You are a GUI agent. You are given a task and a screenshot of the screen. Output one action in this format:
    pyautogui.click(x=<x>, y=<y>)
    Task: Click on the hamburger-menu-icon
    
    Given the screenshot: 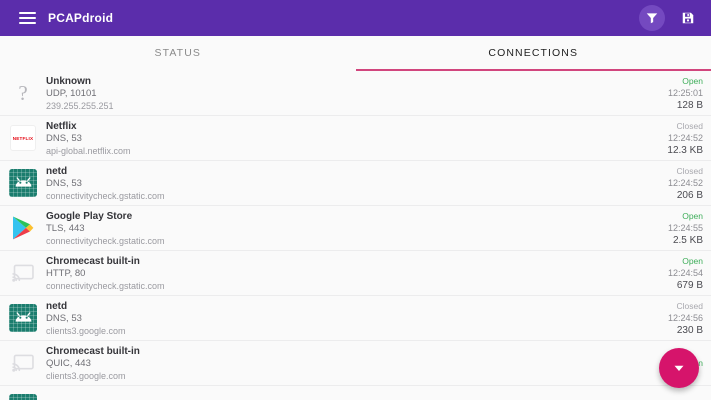 What is the action you would take?
    pyautogui.click(x=27, y=18)
    